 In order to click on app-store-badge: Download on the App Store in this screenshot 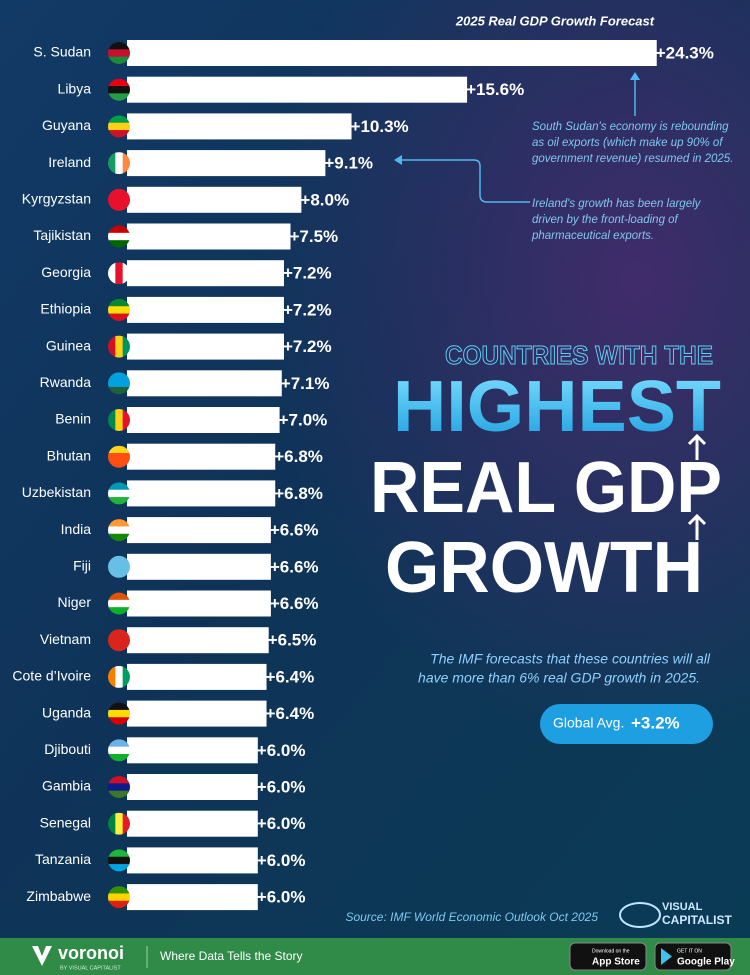, I will do `click(608, 956)`.